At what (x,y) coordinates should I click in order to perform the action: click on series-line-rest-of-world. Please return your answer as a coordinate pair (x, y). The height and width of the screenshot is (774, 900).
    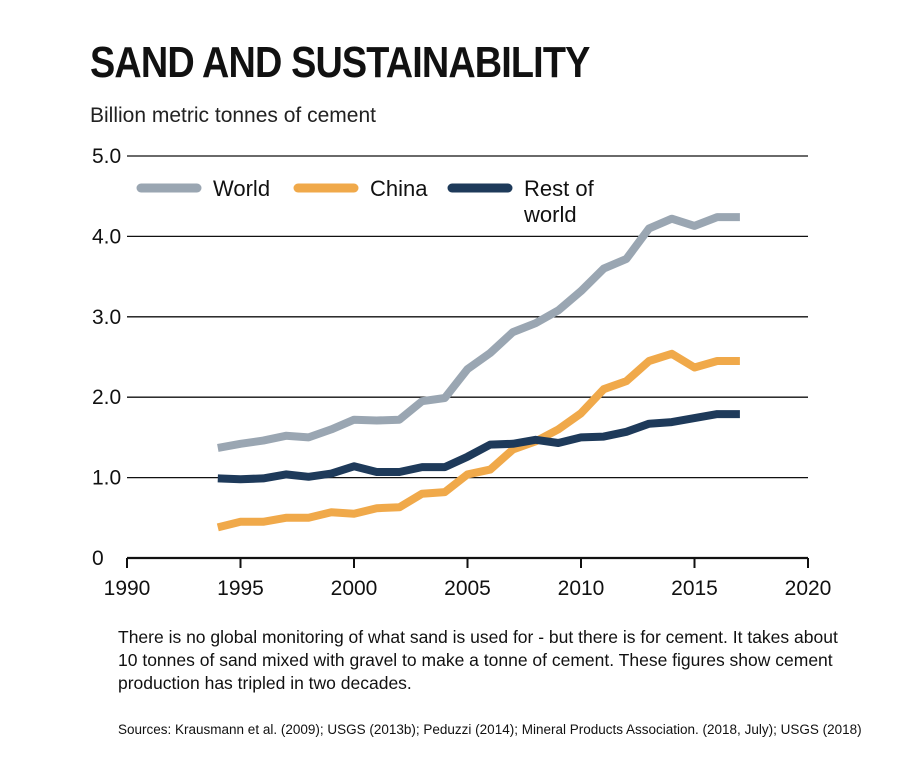
    Looking at the image, I should click on (478, 447).